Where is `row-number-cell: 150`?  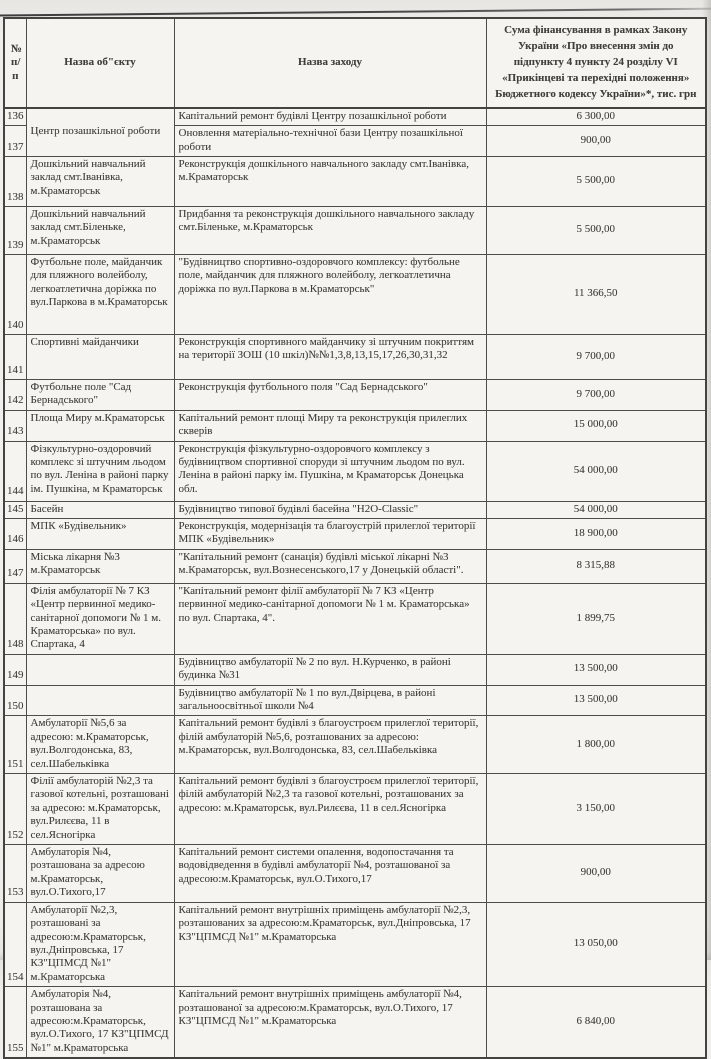 row-number-cell: 150 is located at coordinates (15, 700).